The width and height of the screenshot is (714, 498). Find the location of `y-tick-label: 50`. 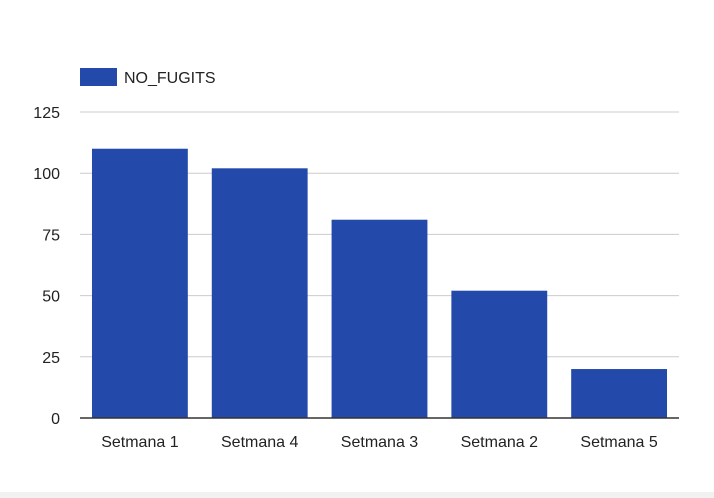

y-tick-label: 50 is located at coordinates (51, 297).